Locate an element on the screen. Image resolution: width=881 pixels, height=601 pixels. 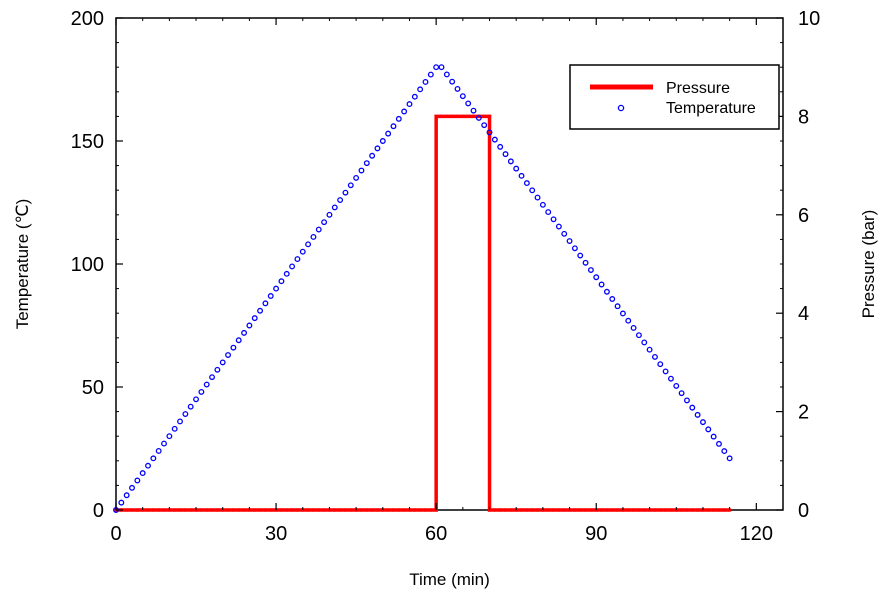
legend-swatch-temperature is located at coordinates (621, 108).